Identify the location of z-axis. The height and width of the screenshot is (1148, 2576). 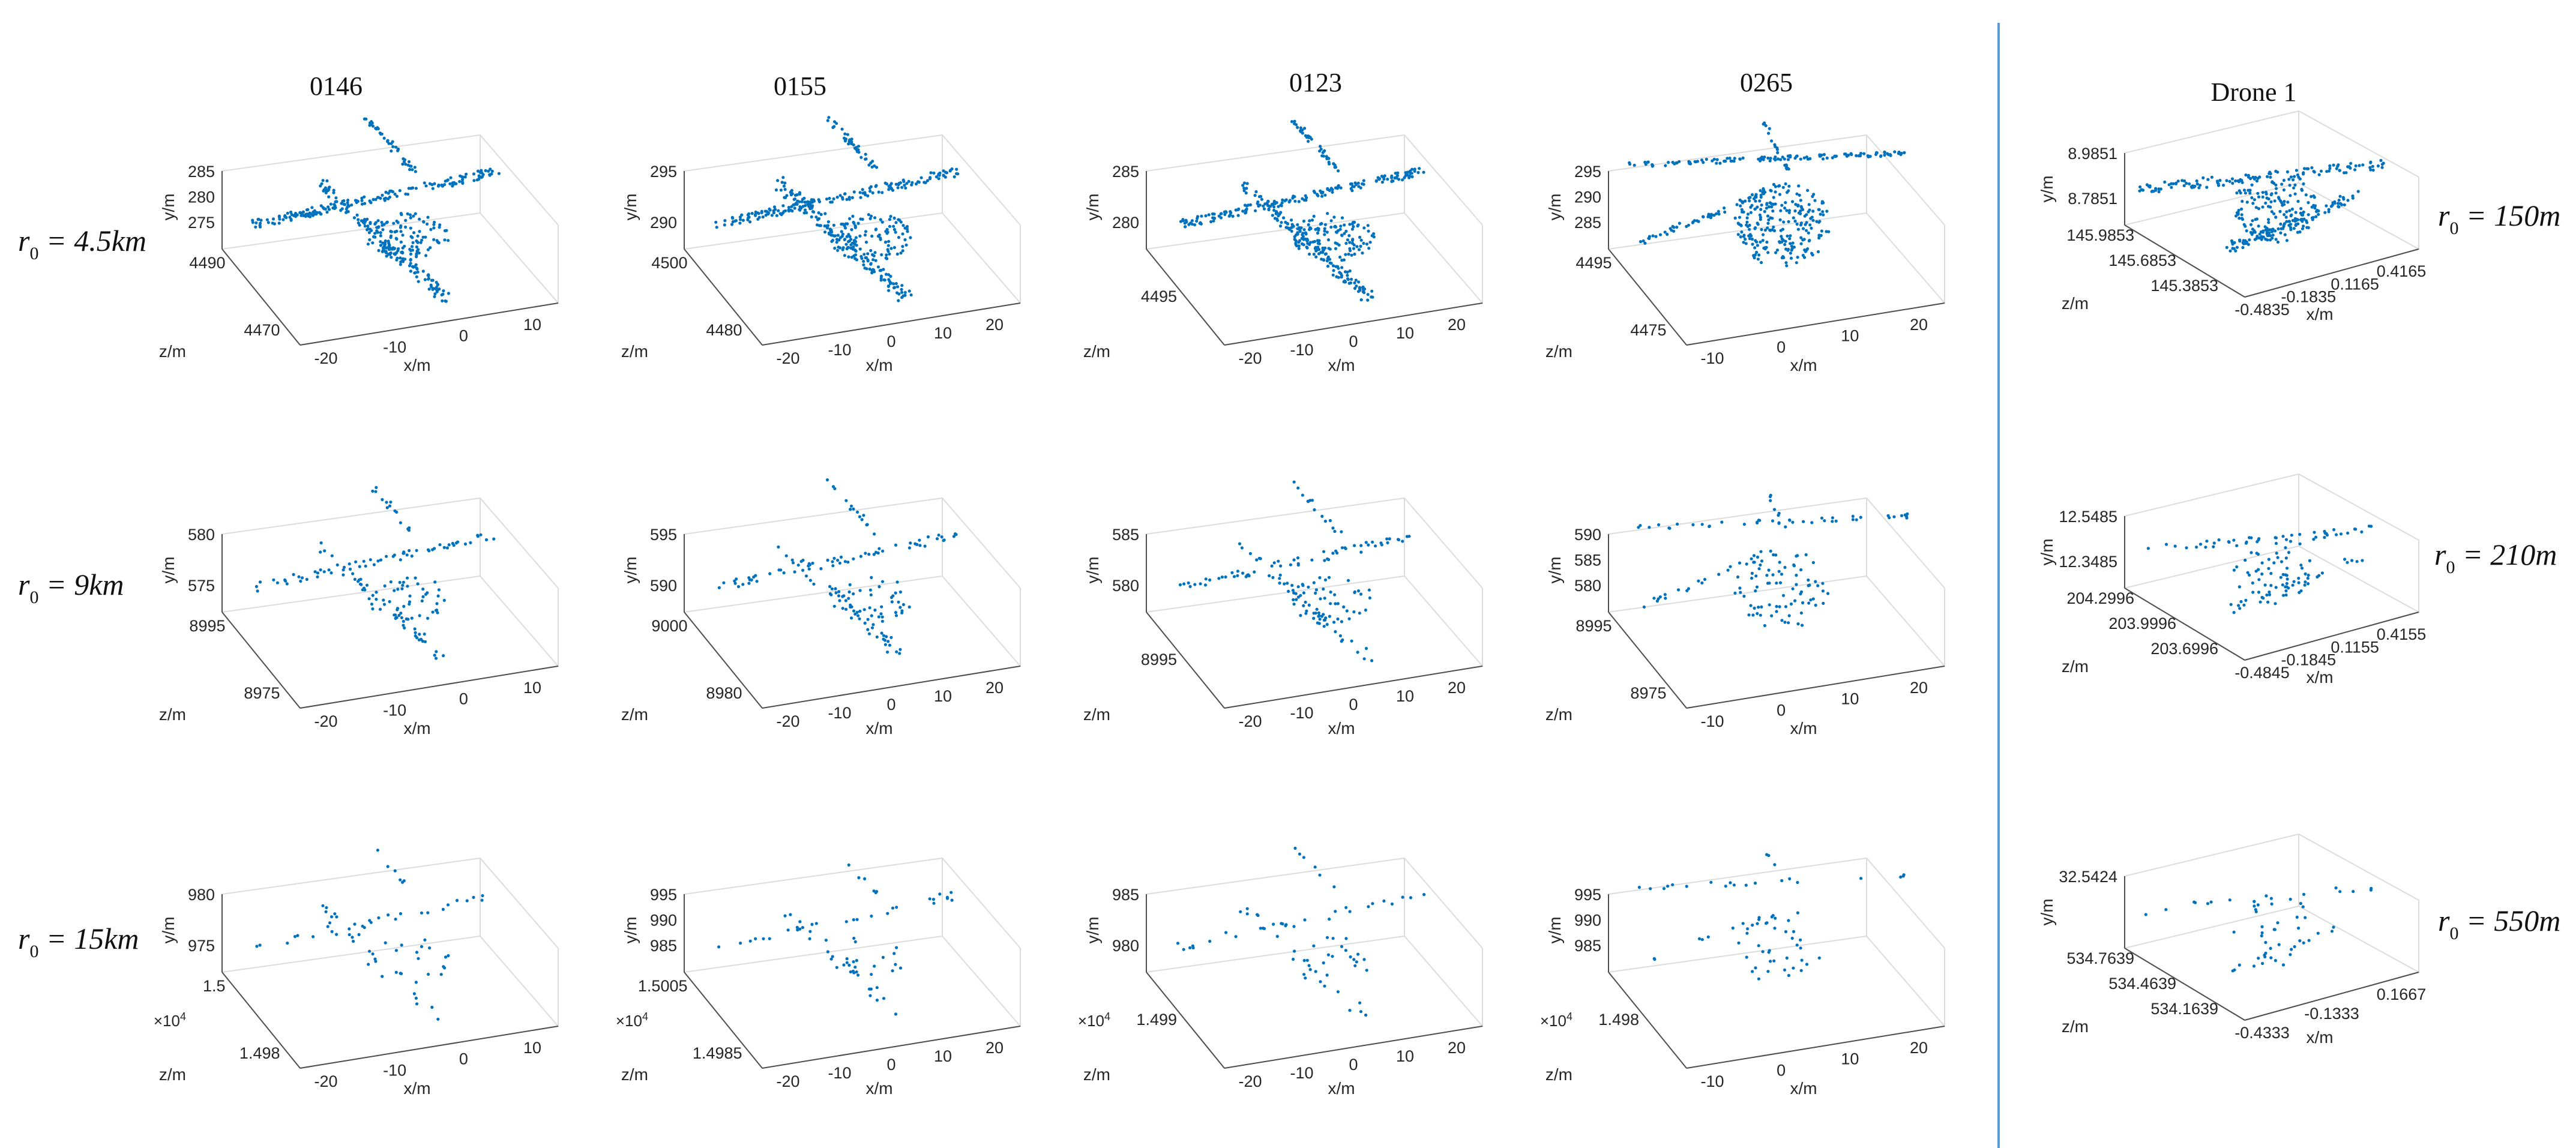
(261, 1020).